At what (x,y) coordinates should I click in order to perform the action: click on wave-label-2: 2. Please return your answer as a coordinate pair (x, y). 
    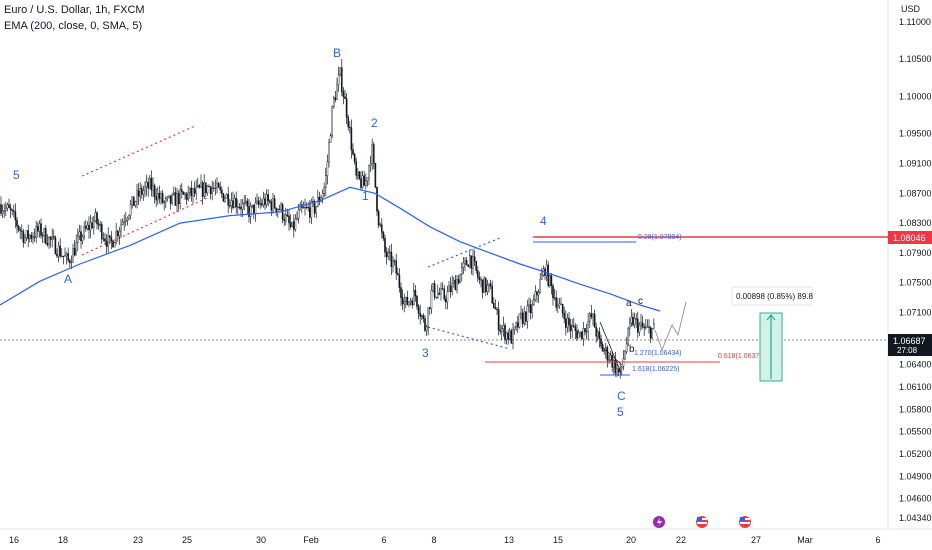
    Looking at the image, I should click on (374, 123).